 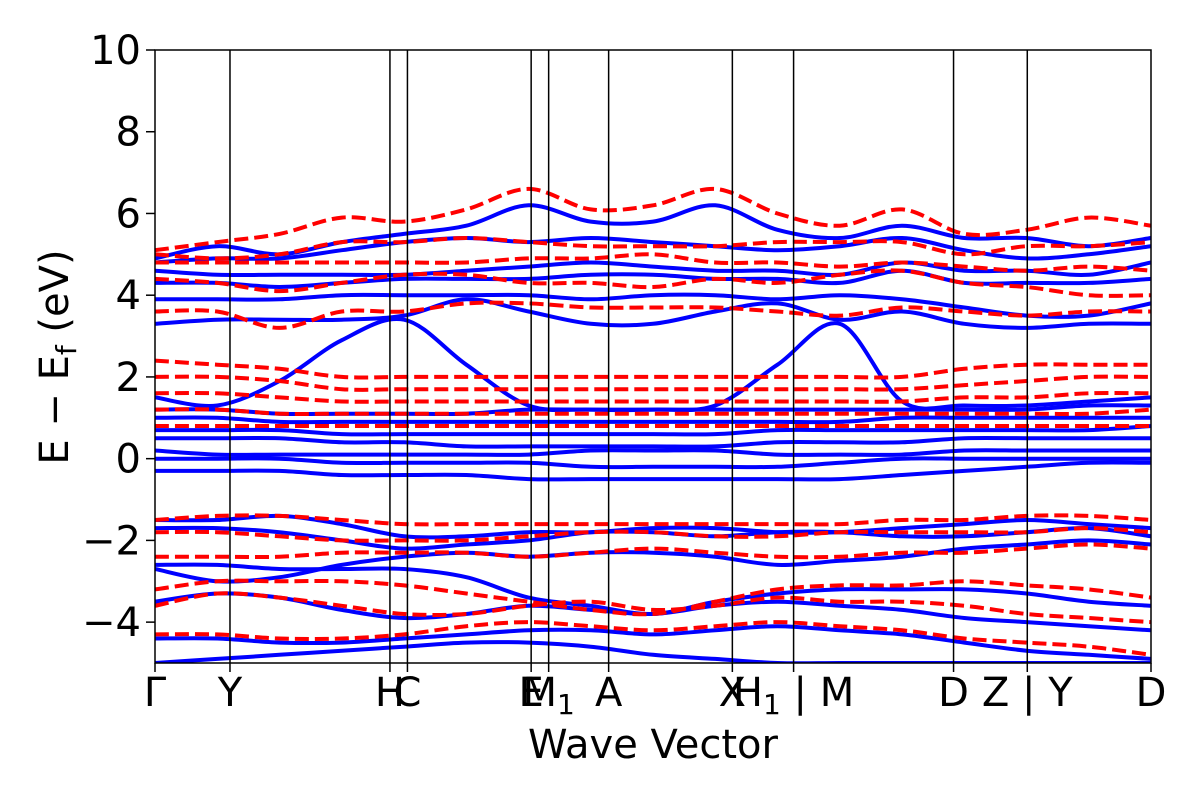 I want to click on x-tick-label-text: A, so click(x=609, y=693).